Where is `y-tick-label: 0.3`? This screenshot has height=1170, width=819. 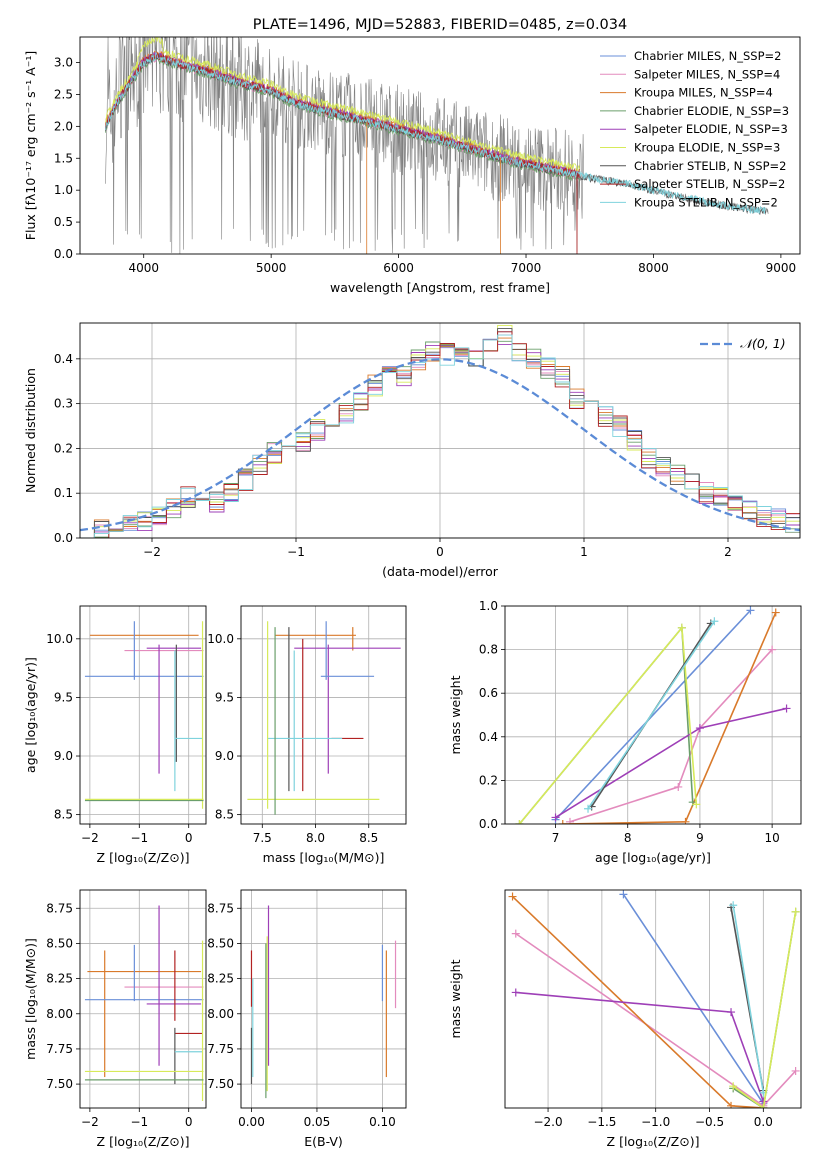
y-tick-label: 0.3 is located at coordinates (63, 404).